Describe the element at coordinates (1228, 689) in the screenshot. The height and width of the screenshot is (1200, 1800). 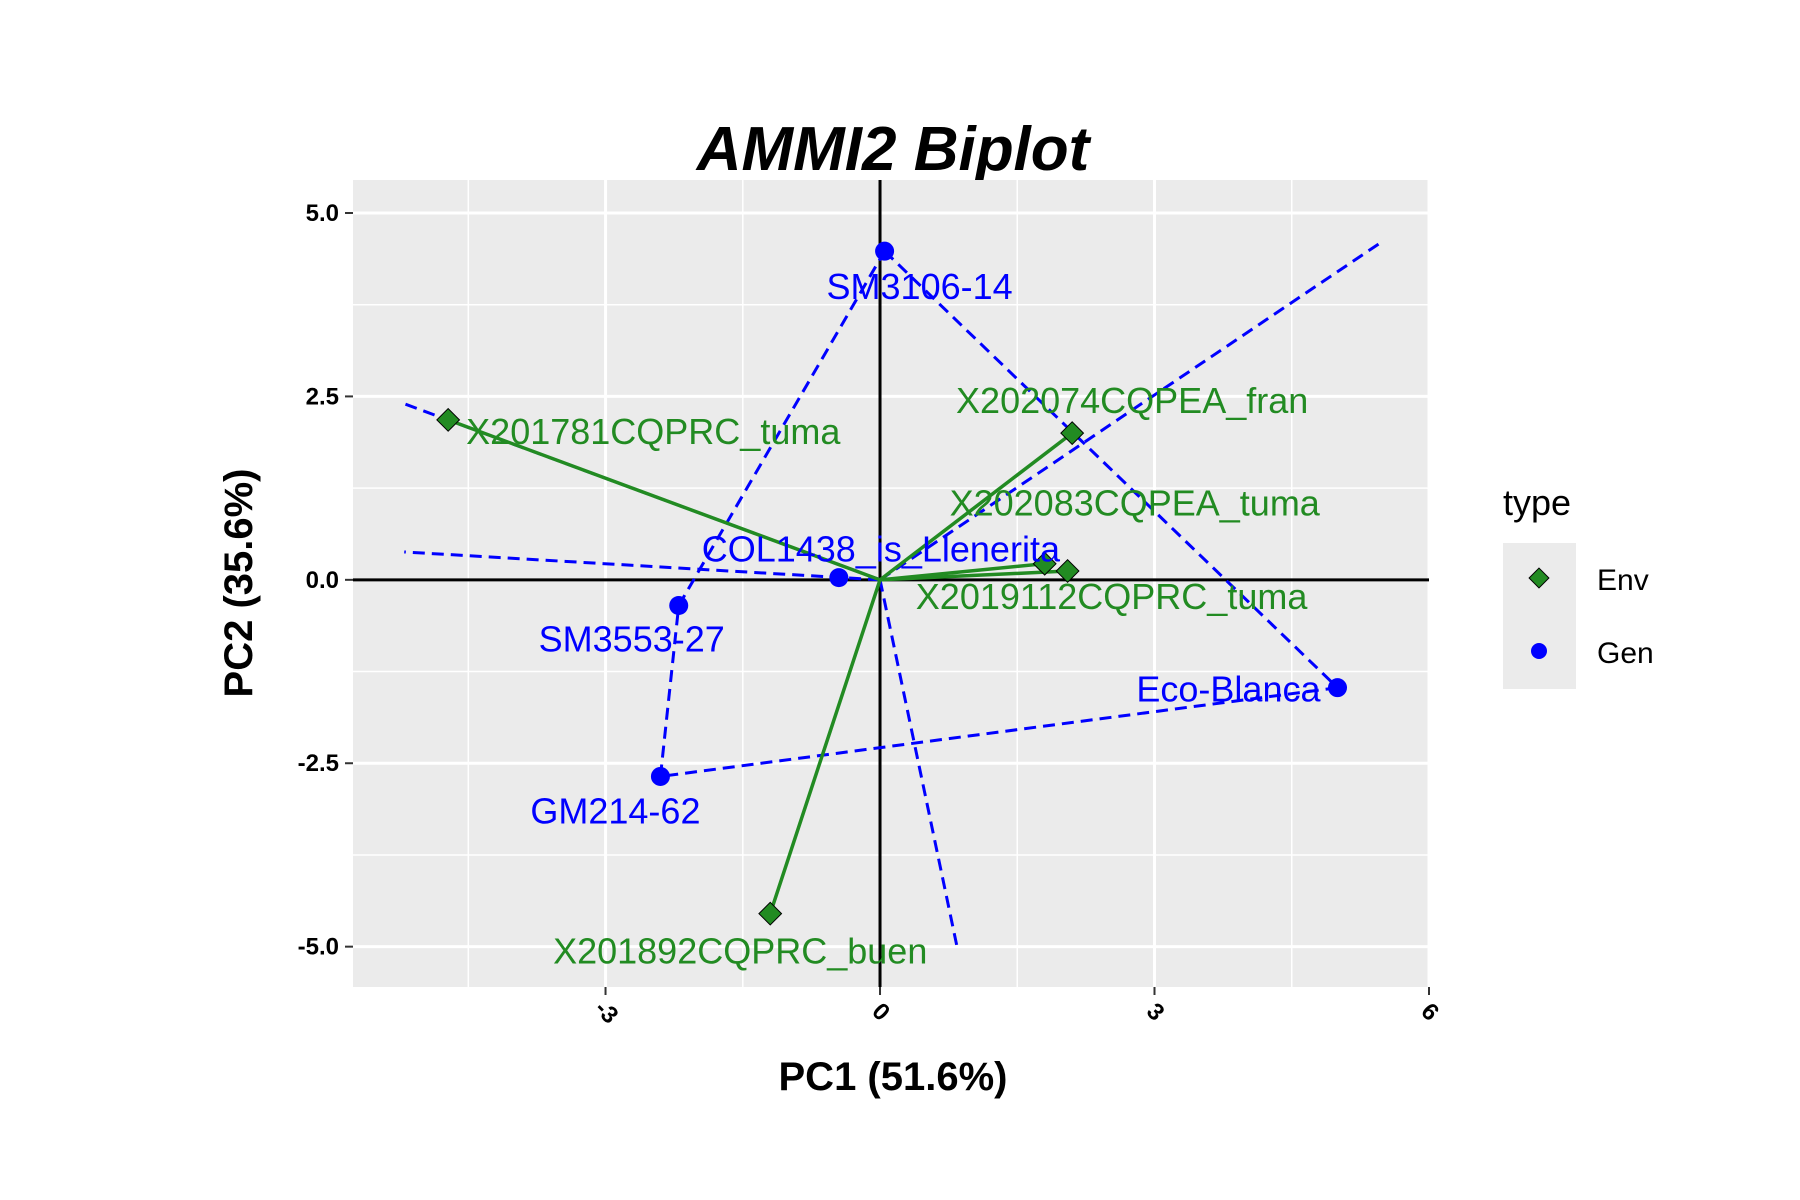
I see `gen-label-4: Eco-Blanca` at that location.